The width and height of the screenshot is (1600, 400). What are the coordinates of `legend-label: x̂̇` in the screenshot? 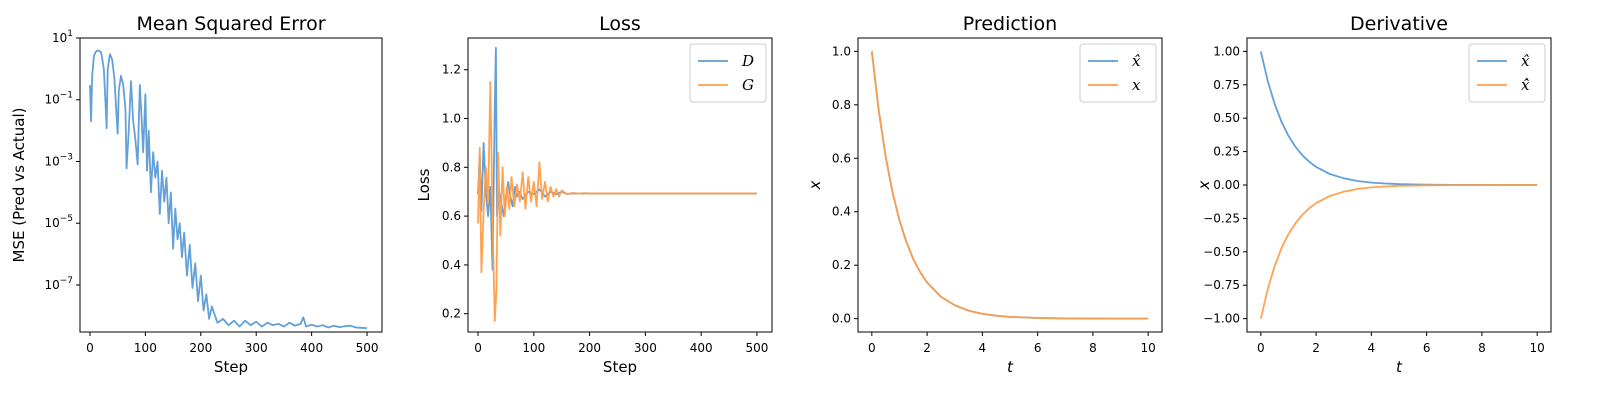 It's located at (1525, 85).